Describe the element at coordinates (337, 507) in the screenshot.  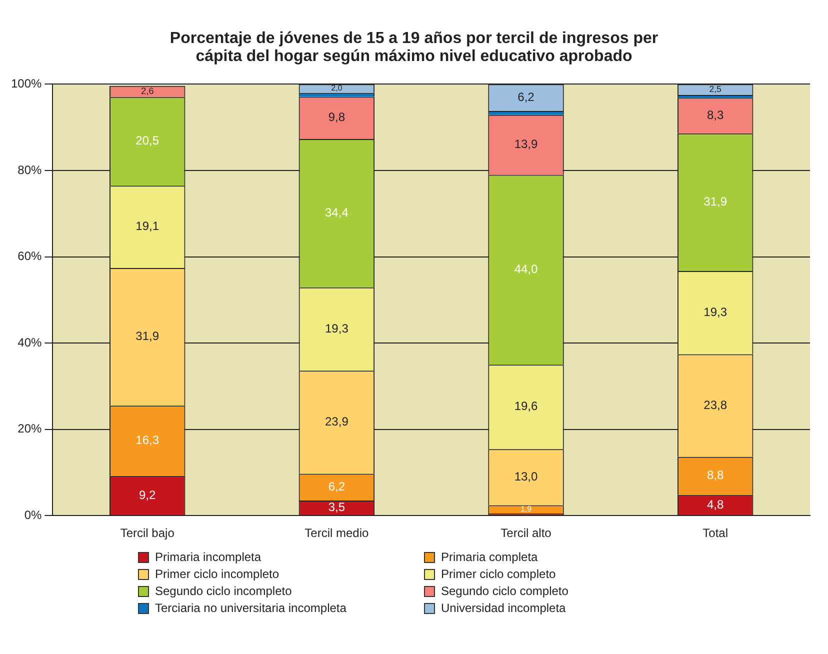
I see `data-label: 3,5` at that location.